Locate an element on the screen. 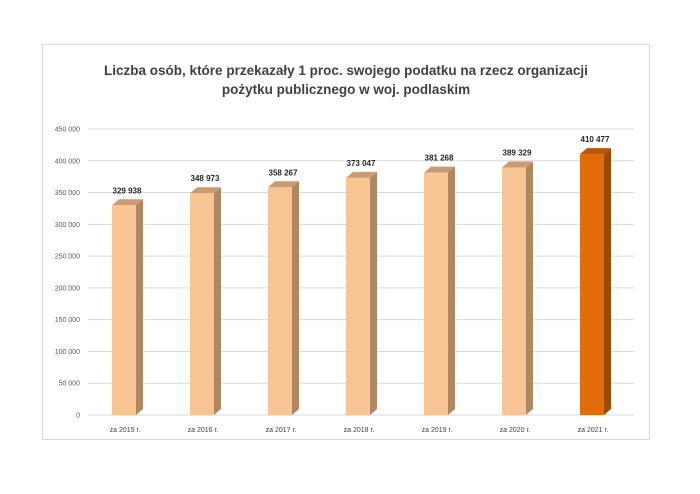 This screenshot has width=700, height=494. x-tick-label: za 2015 r. is located at coordinates (125, 430).